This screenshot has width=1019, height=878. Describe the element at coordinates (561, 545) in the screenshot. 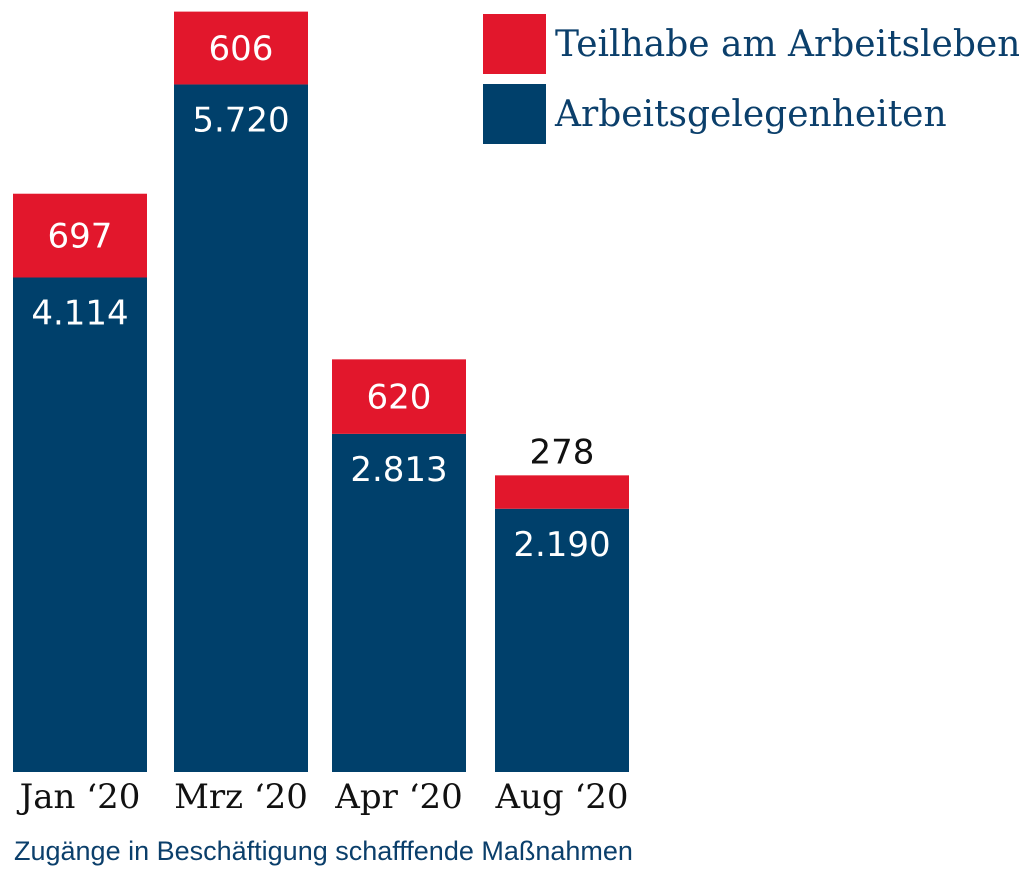

I see `data-label-arbeitsgelegenheiten: 2.190` at that location.